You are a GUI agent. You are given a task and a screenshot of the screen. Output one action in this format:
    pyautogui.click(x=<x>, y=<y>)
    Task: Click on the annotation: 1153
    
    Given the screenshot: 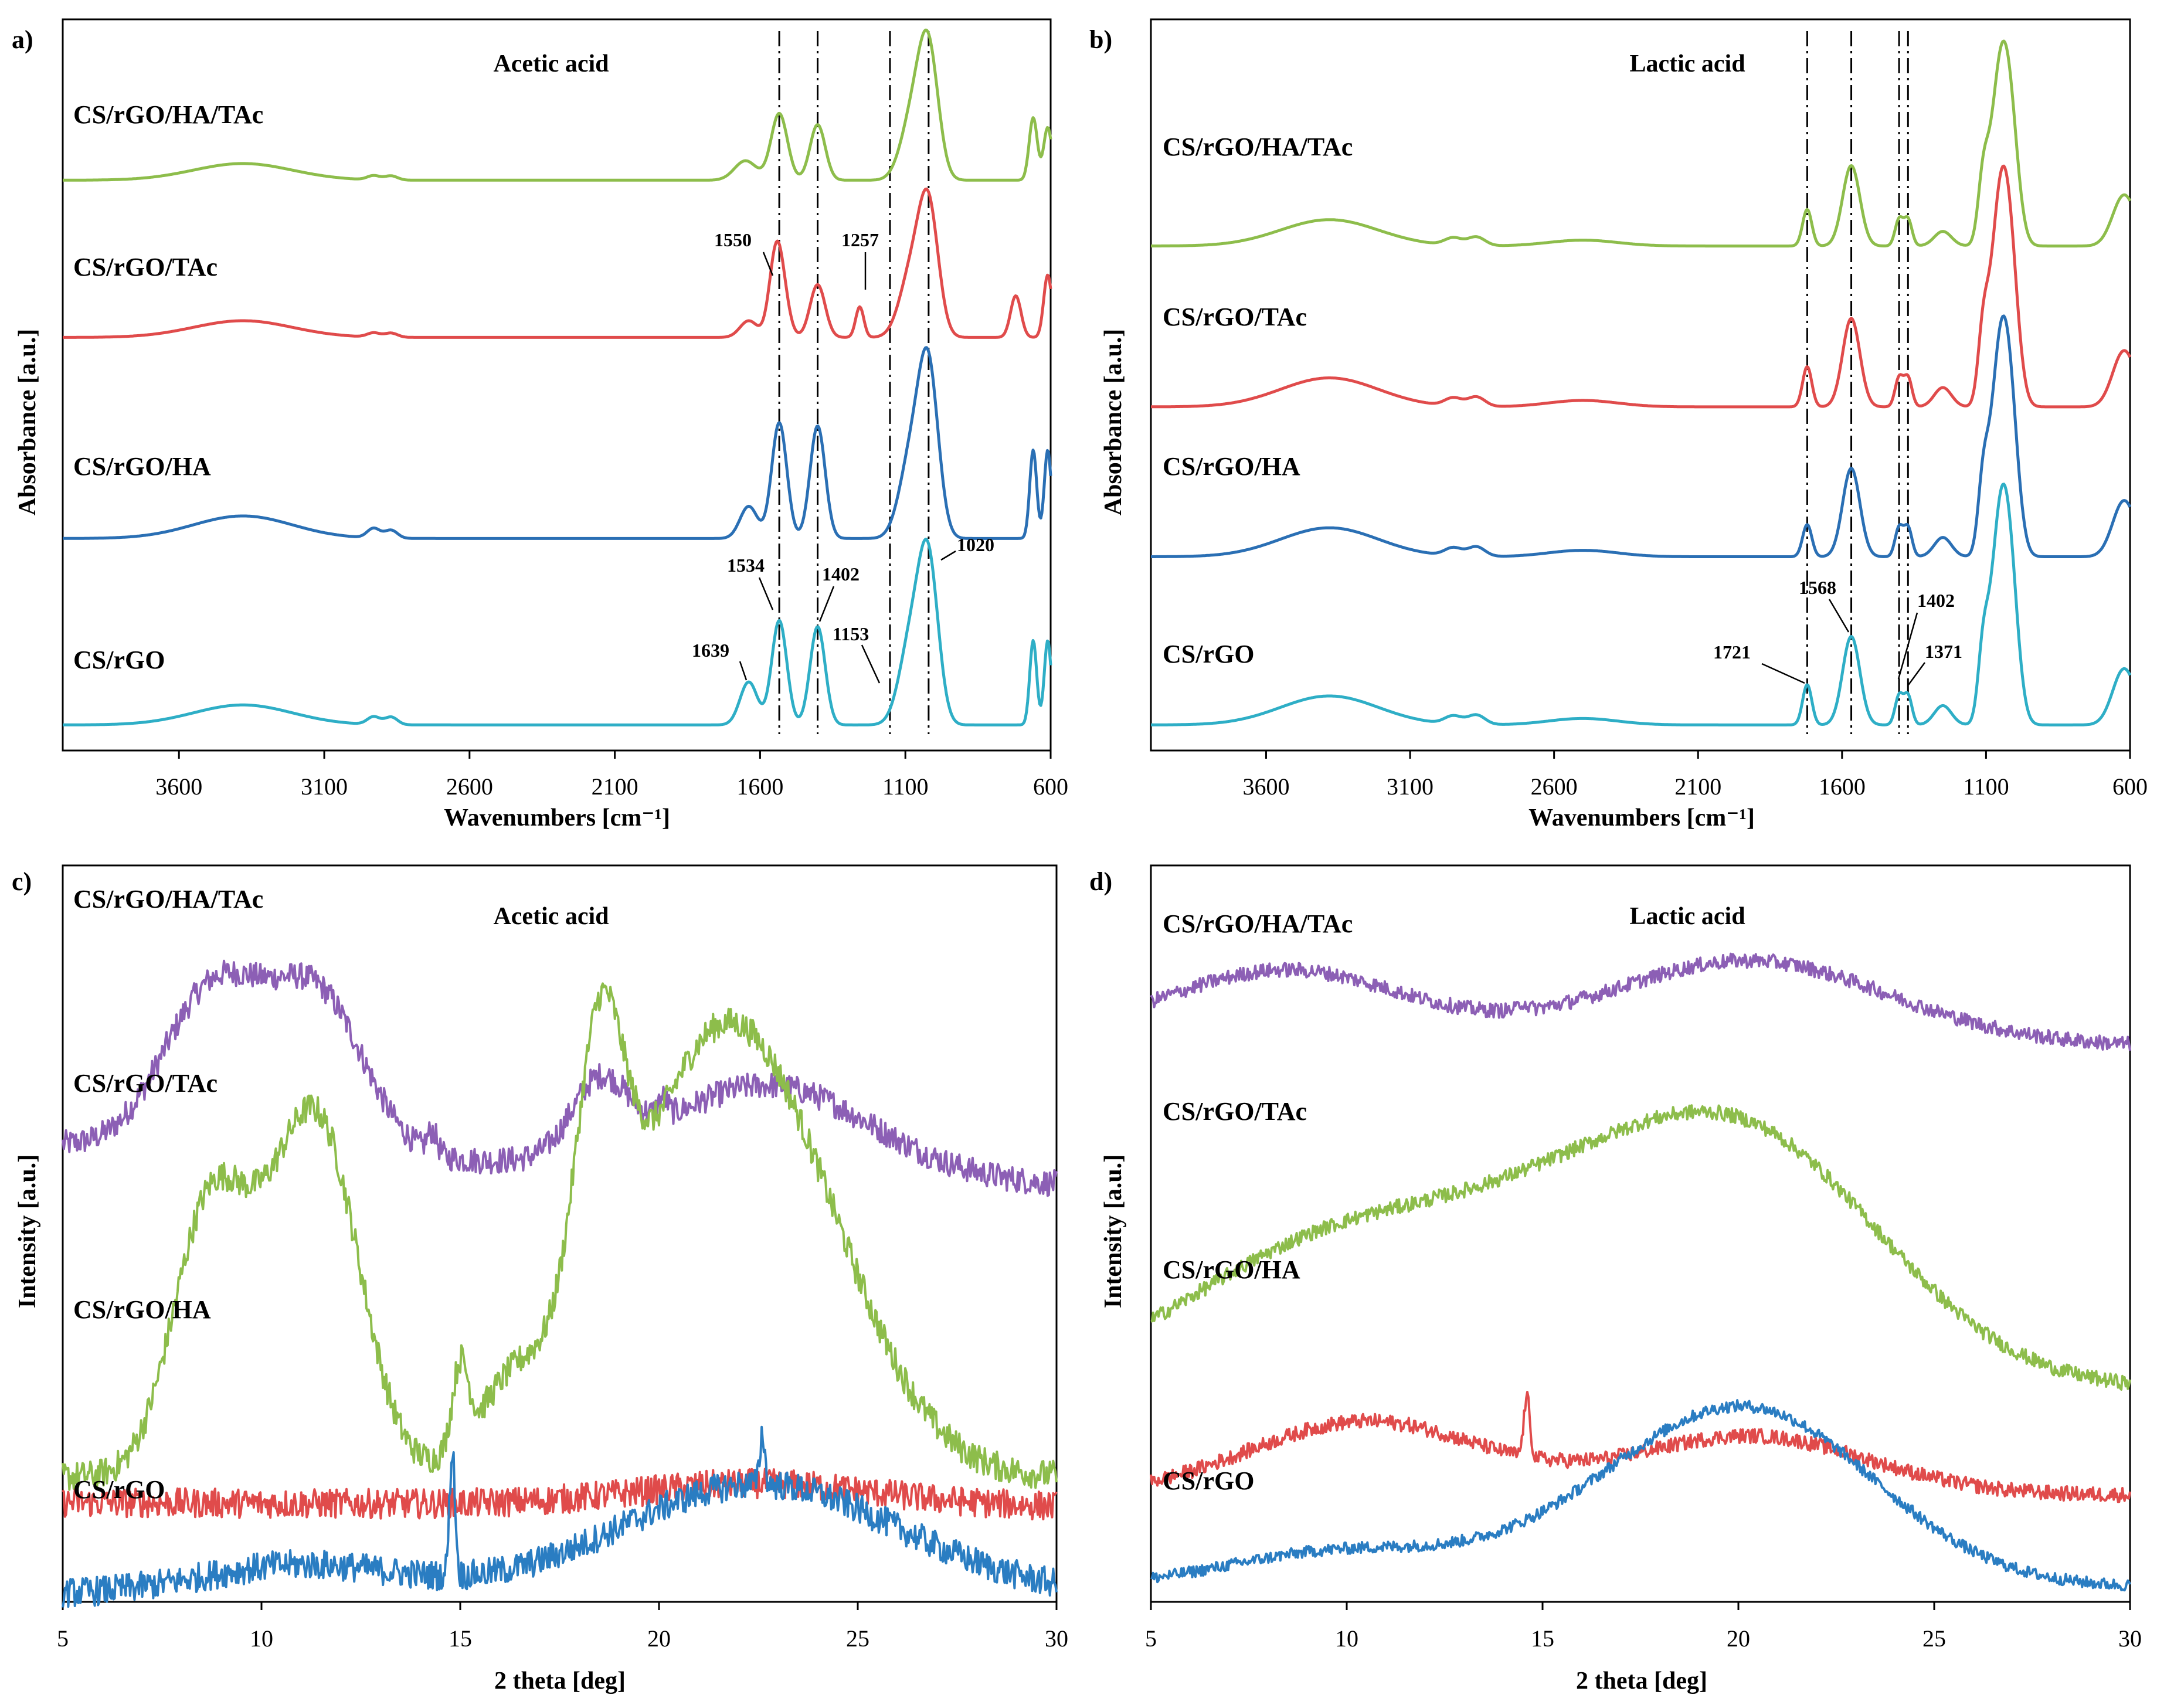 What is the action you would take?
    pyautogui.click(x=851, y=633)
    